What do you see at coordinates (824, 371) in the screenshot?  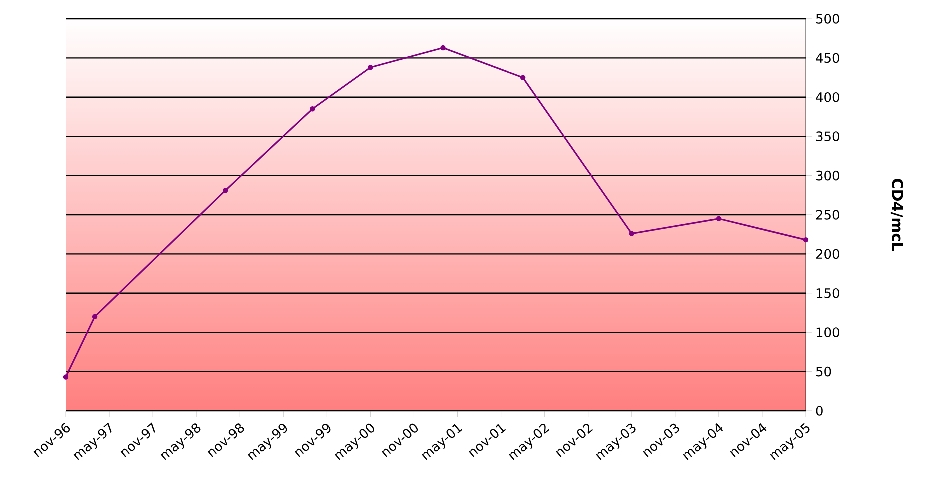 I see `y-tick-label: 50` at bounding box center [824, 371].